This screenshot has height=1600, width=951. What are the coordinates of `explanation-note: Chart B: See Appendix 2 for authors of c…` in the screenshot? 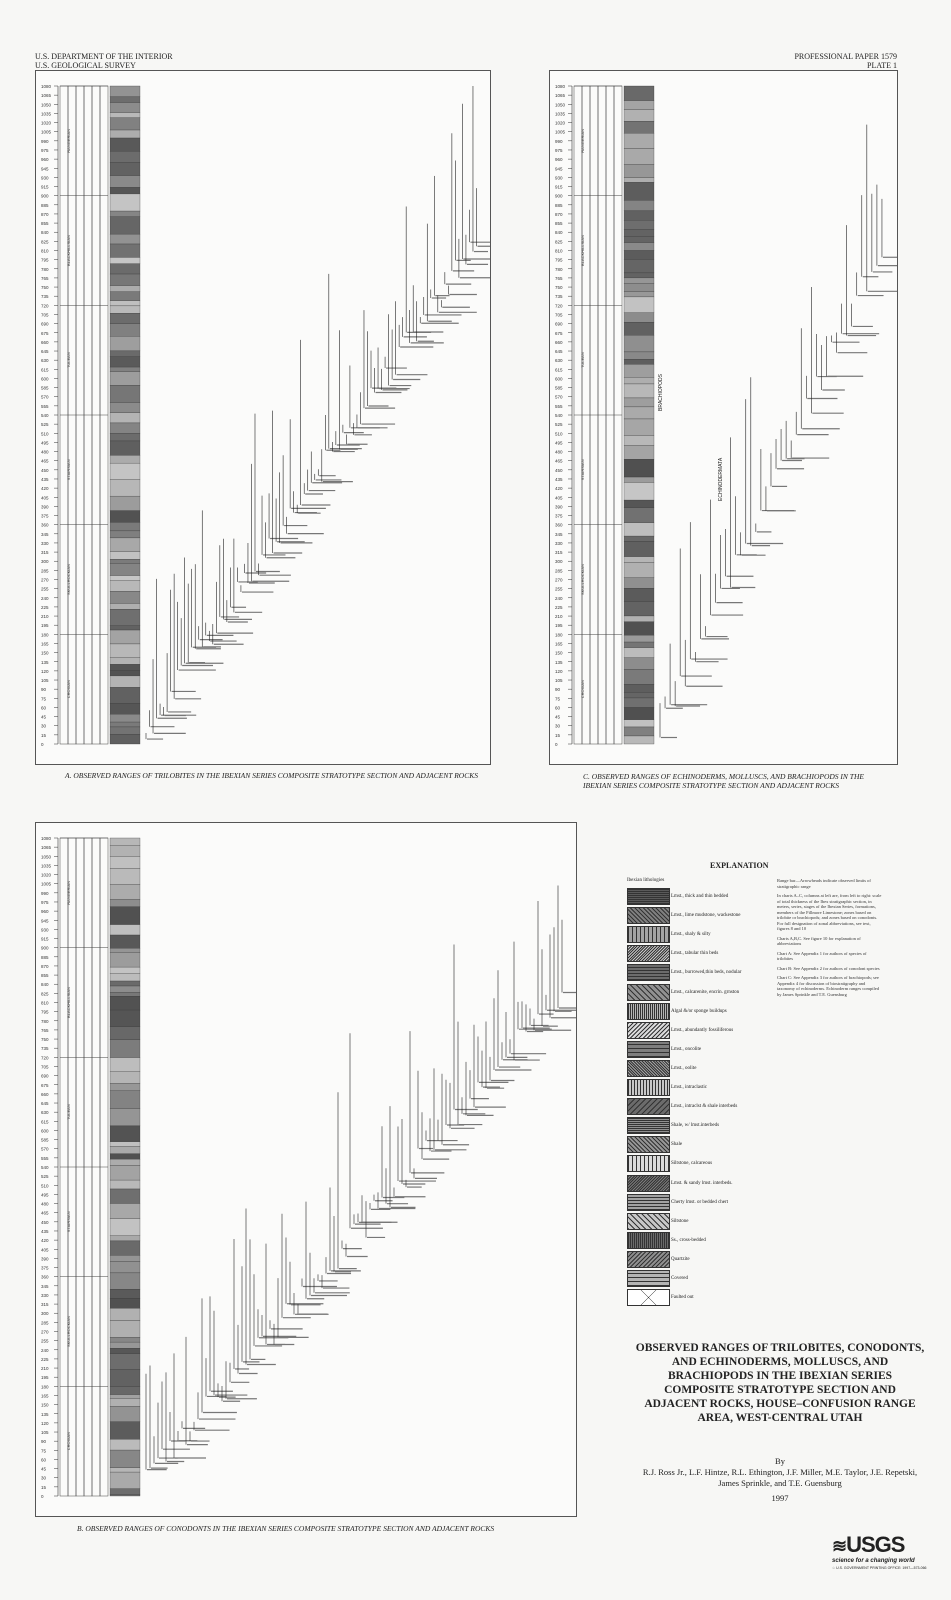 It's located at (828, 968).